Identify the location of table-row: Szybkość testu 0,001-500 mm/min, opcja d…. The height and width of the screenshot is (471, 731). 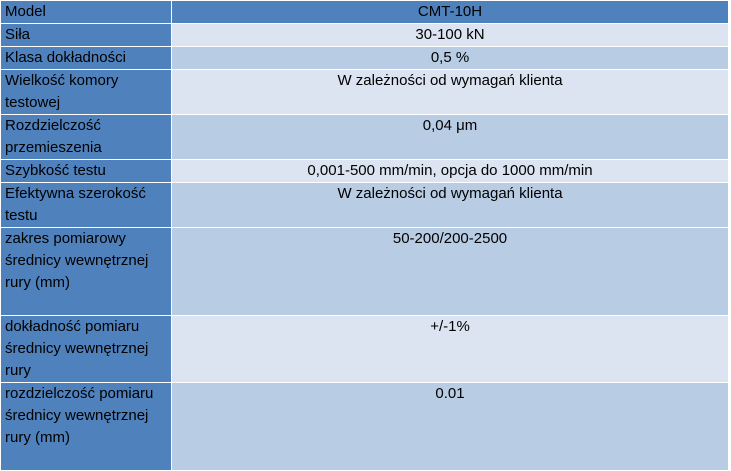
(364, 171).